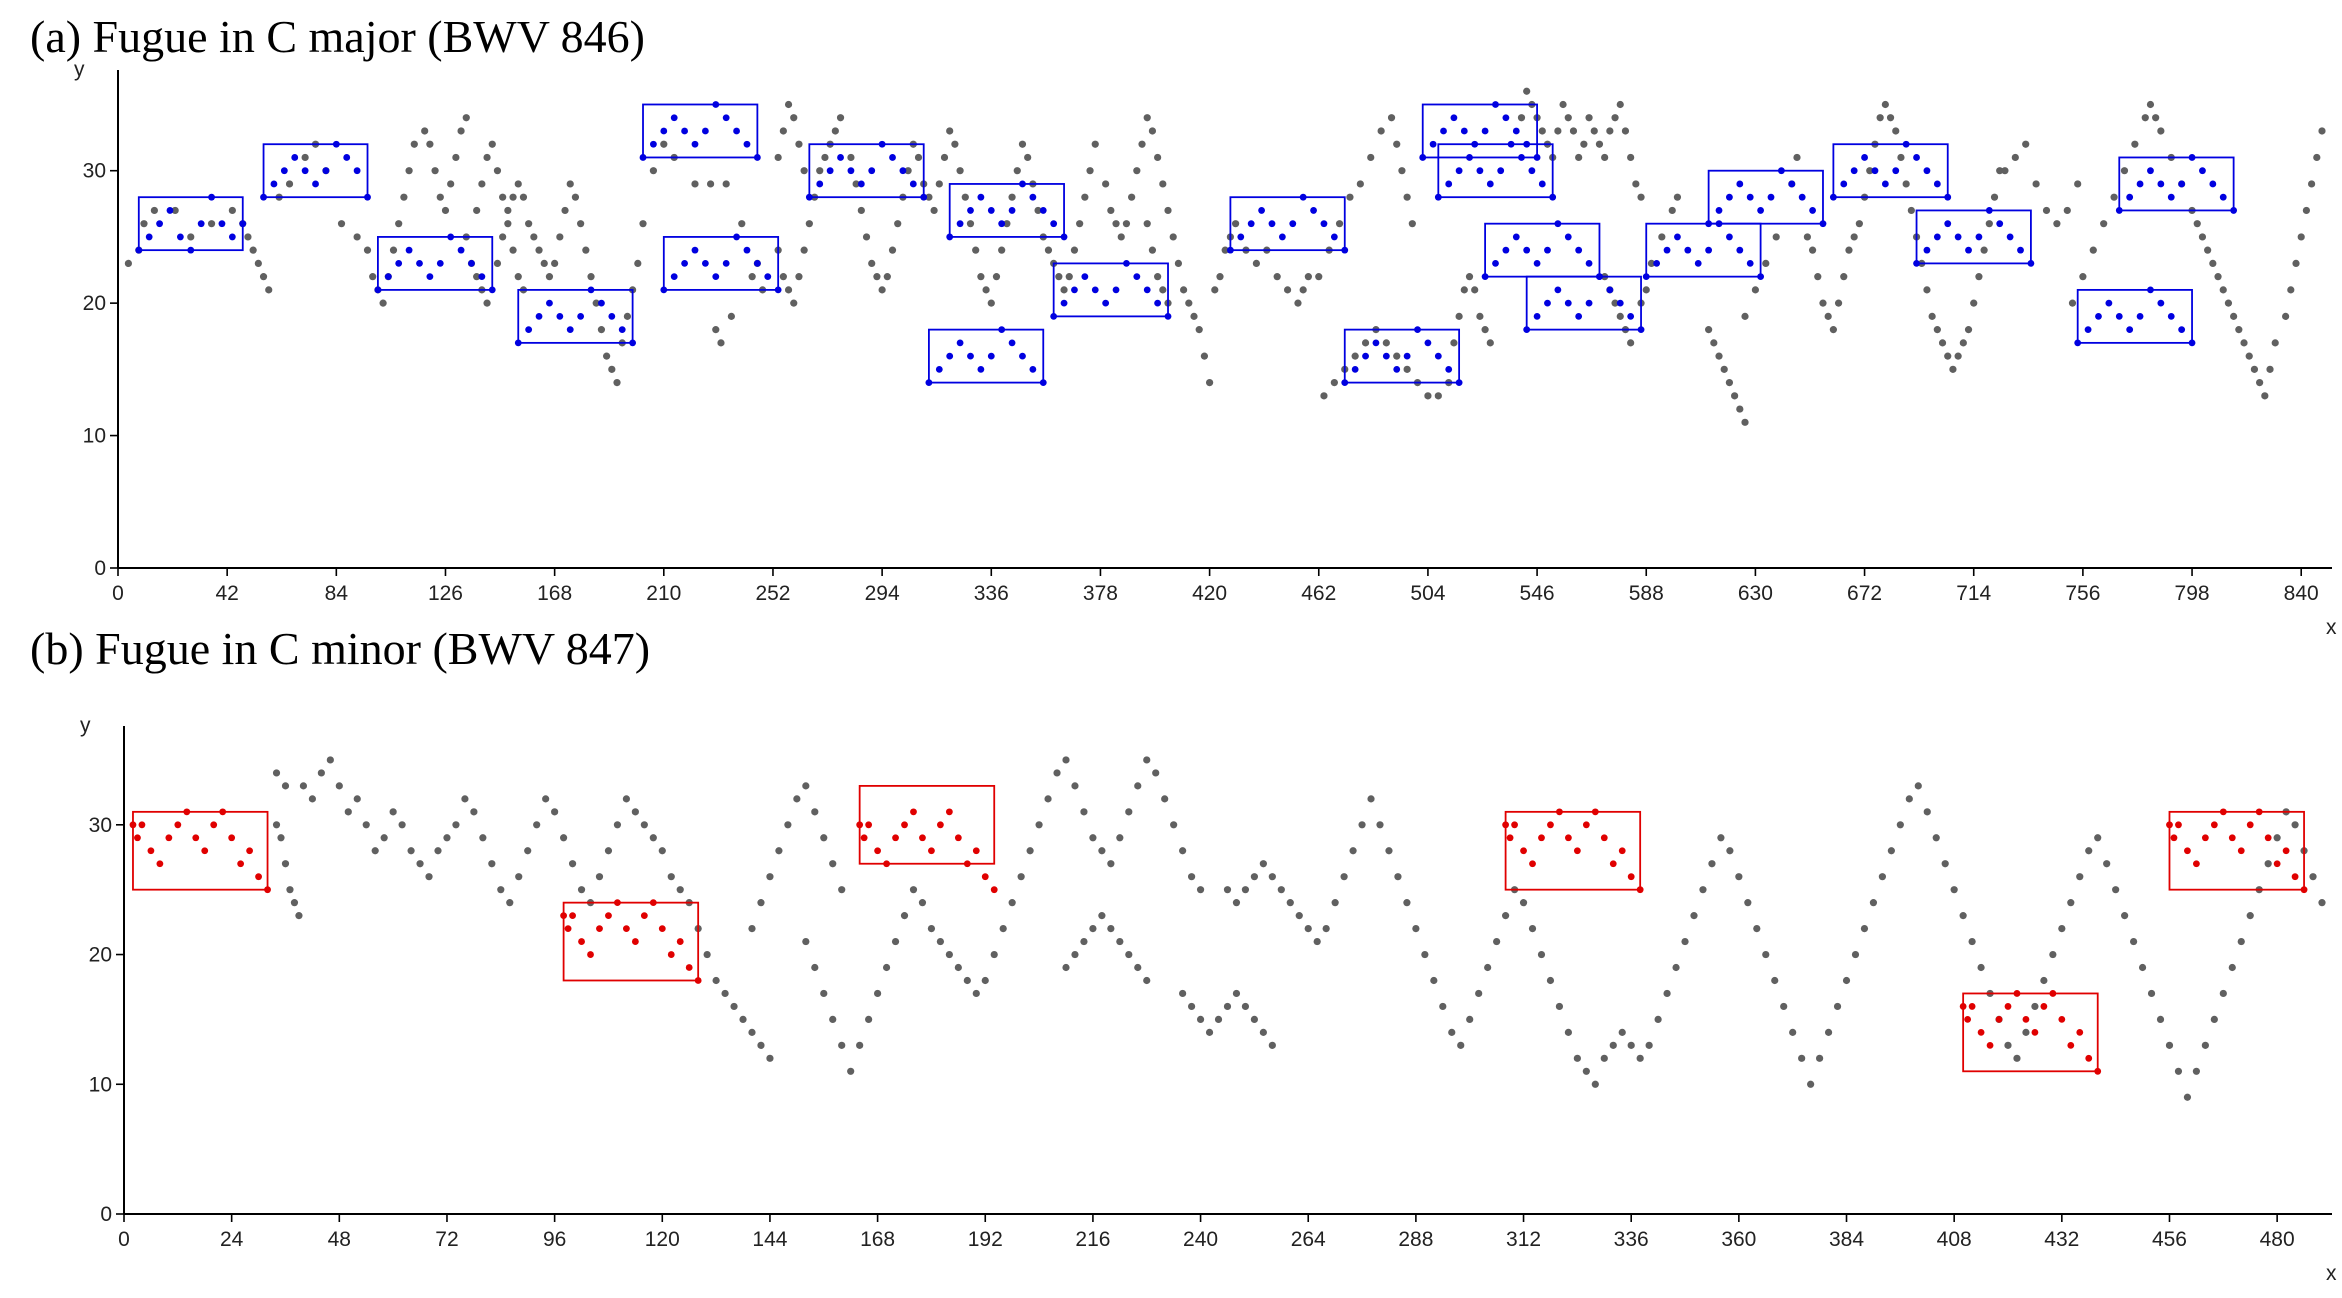 The width and height of the screenshot is (2342, 1298). Describe the element at coordinates (2277, 1239) in the screenshot. I see `x-tick-label: 480` at that location.